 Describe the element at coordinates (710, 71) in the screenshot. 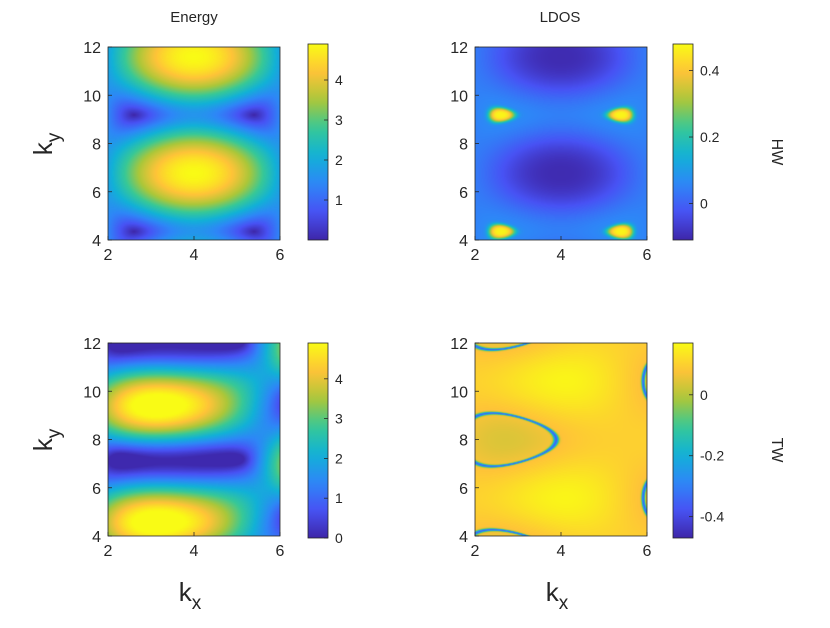

I see `colorbar-tick-label: 0.4` at that location.